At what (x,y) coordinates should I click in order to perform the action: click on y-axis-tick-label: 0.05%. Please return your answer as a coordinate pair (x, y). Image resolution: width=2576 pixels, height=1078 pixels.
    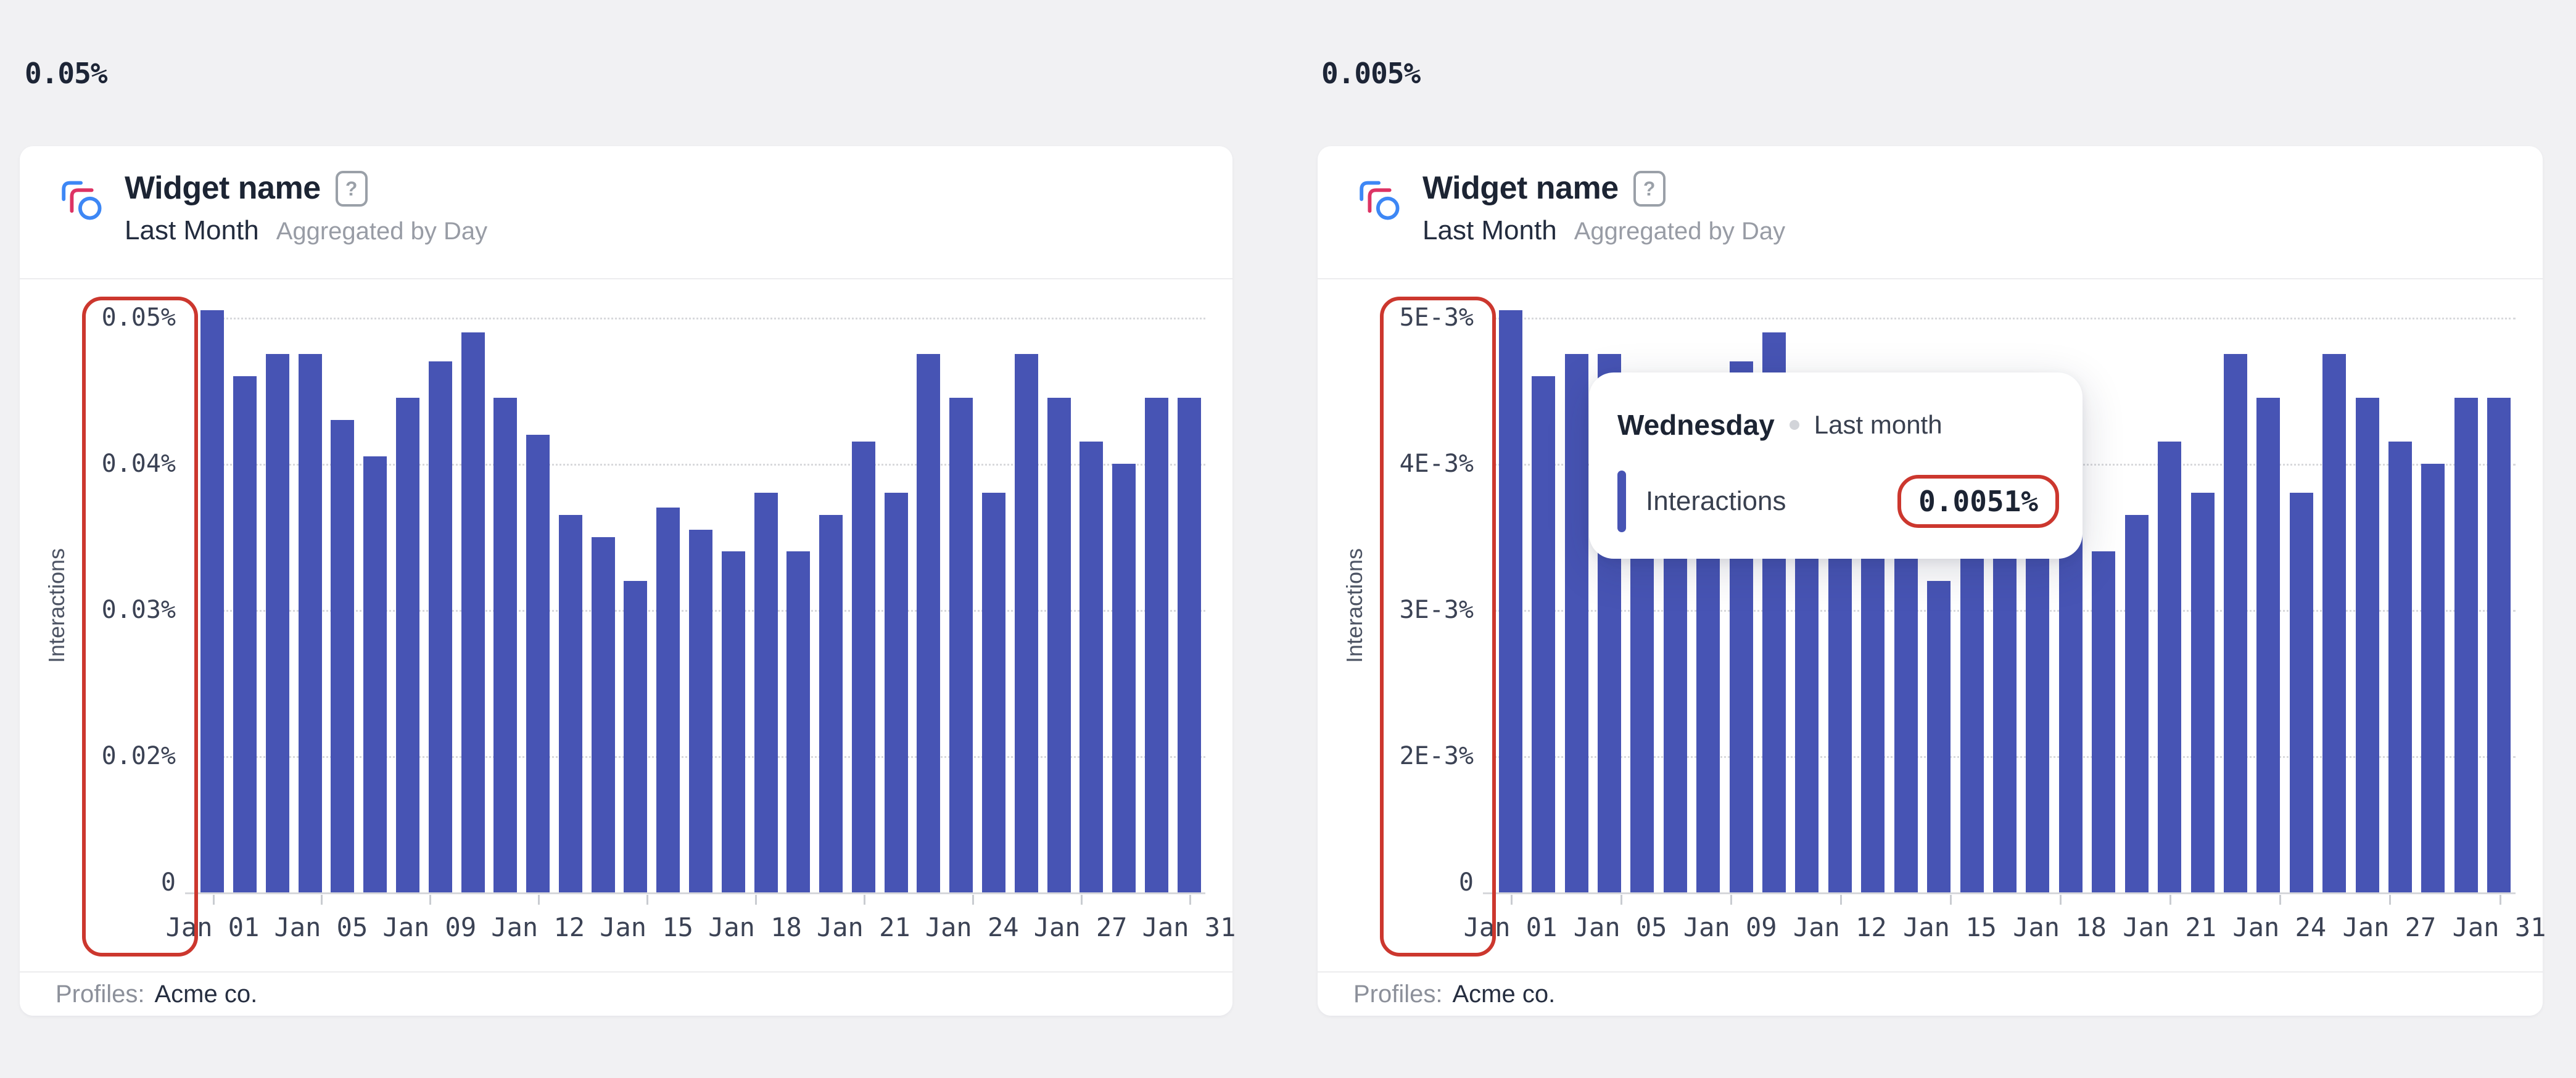
    Looking at the image, I should click on (138, 317).